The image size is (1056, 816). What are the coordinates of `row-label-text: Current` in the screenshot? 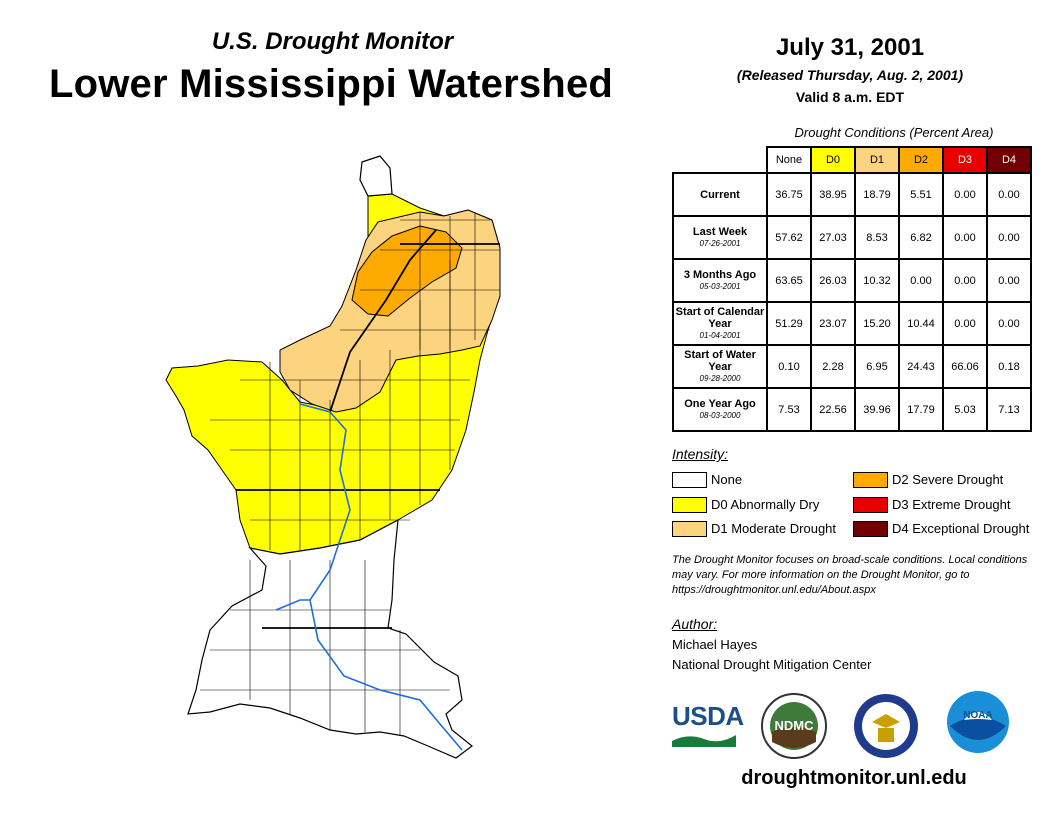 It's located at (720, 194).